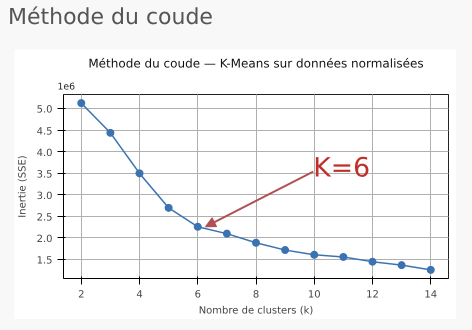 The image size is (472, 330). Describe the element at coordinates (44, 110) in the screenshot. I see `y-tick-label: 5.0` at that location.